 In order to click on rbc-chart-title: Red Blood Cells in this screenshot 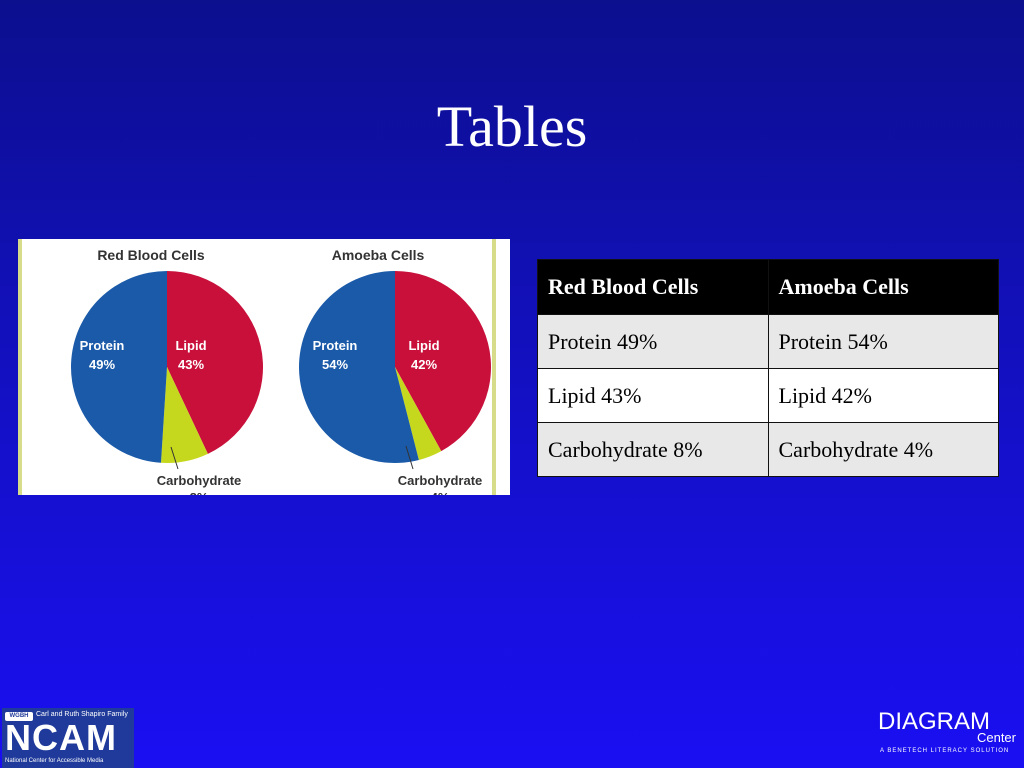, I will do `click(151, 255)`.